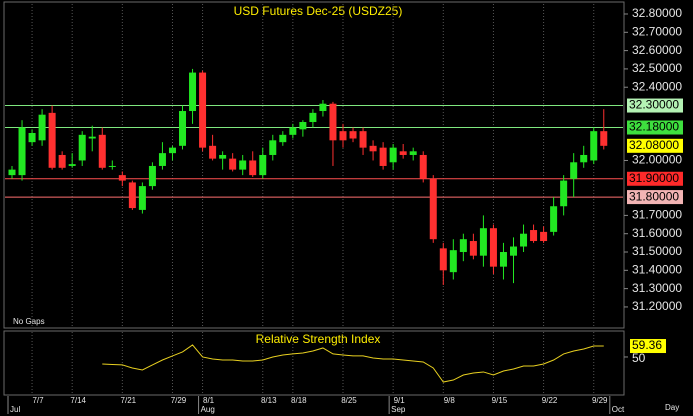  What do you see at coordinates (657, 31) in the screenshot?
I see `y-tick-label: 32.70000` at bounding box center [657, 31].